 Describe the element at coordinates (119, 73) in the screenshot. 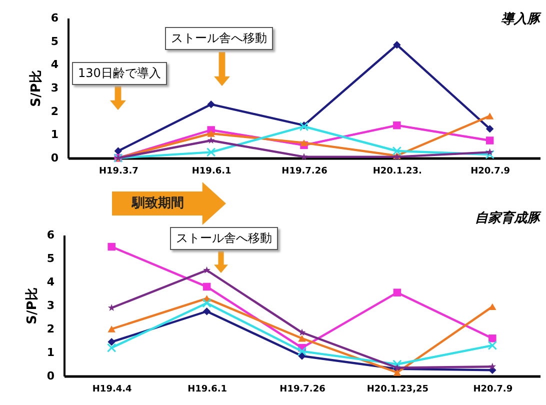

I see `annotation: 130日齢で導入` at that location.